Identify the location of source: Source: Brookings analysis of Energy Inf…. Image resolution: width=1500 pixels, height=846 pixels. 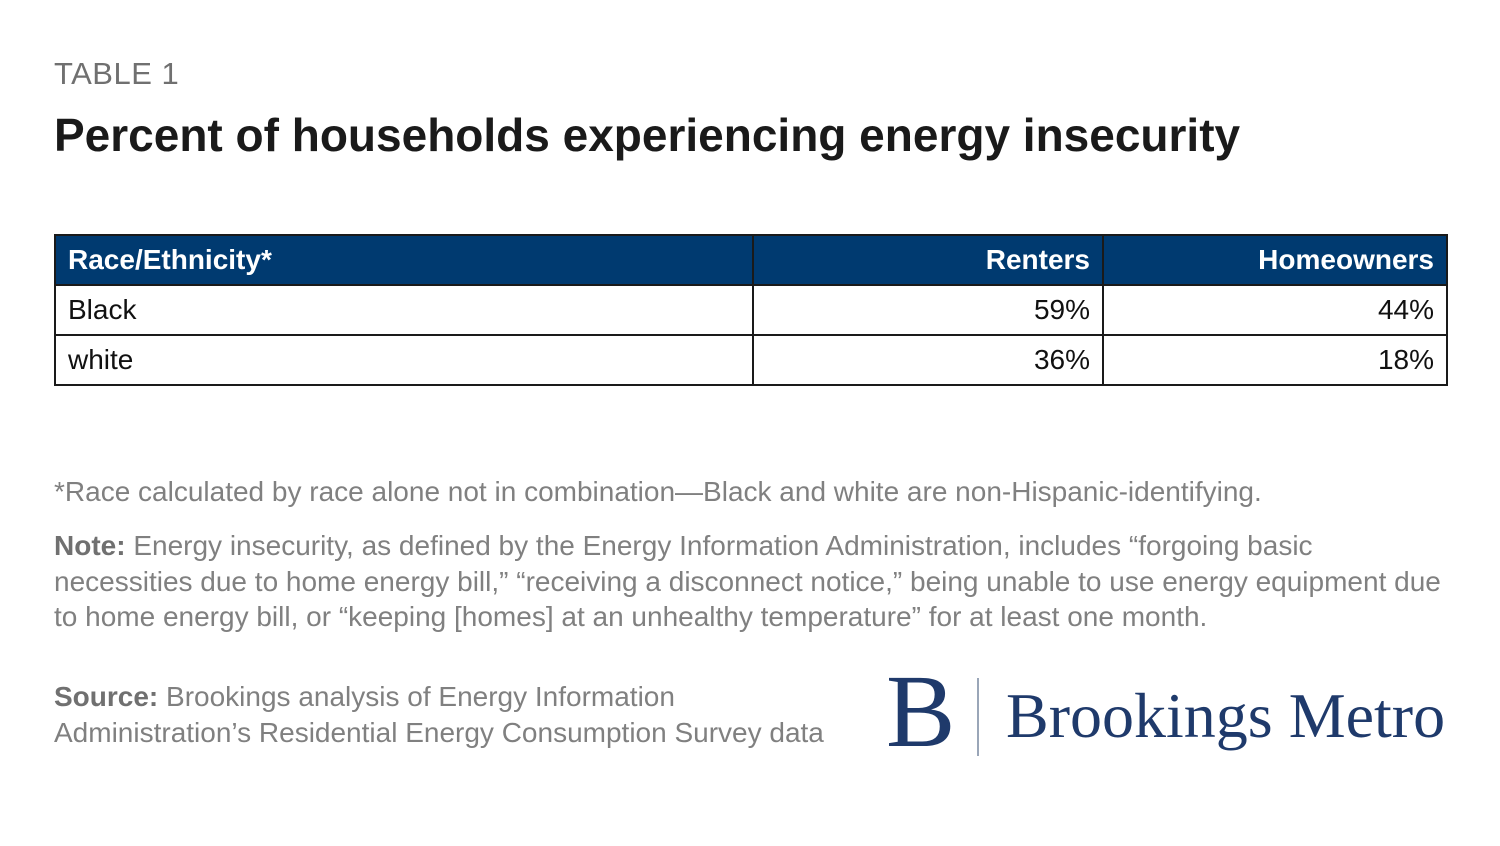
(454, 714).